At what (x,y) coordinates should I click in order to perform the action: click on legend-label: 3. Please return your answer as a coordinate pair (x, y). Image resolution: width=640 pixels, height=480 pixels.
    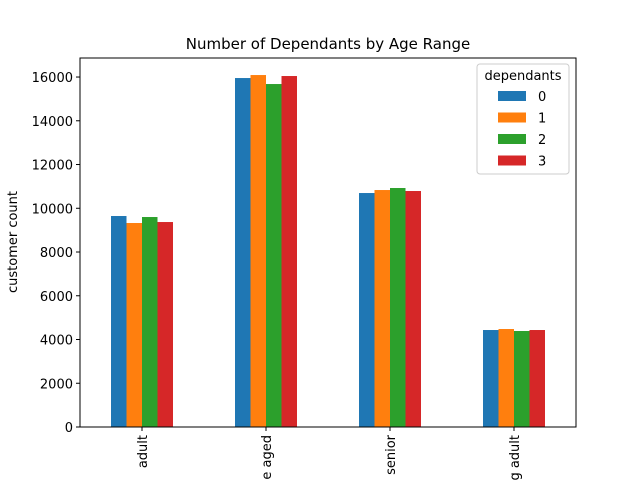
    Looking at the image, I should click on (542, 162).